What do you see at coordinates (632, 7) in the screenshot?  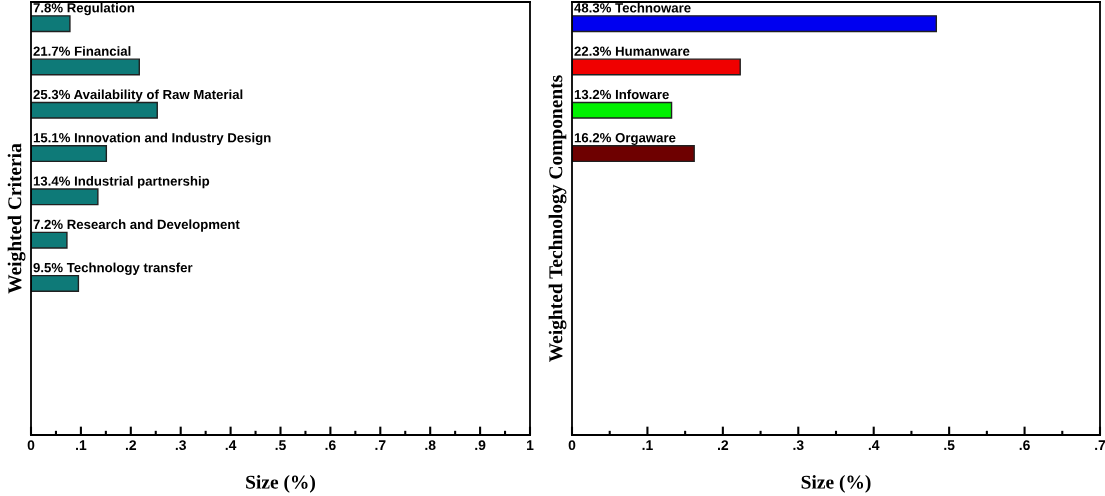 I see `category-label: 48.3% Technoware` at bounding box center [632, 7].